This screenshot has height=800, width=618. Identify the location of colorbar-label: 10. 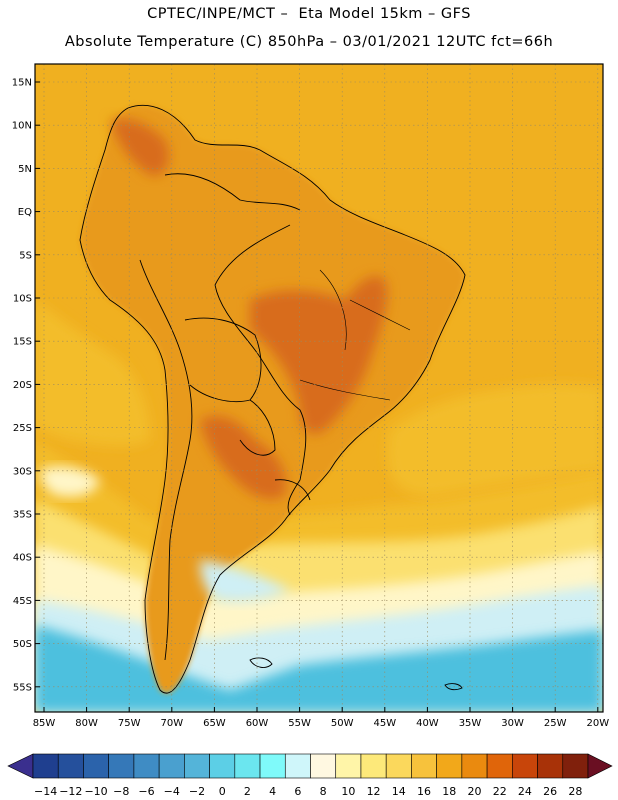
(348, 791).